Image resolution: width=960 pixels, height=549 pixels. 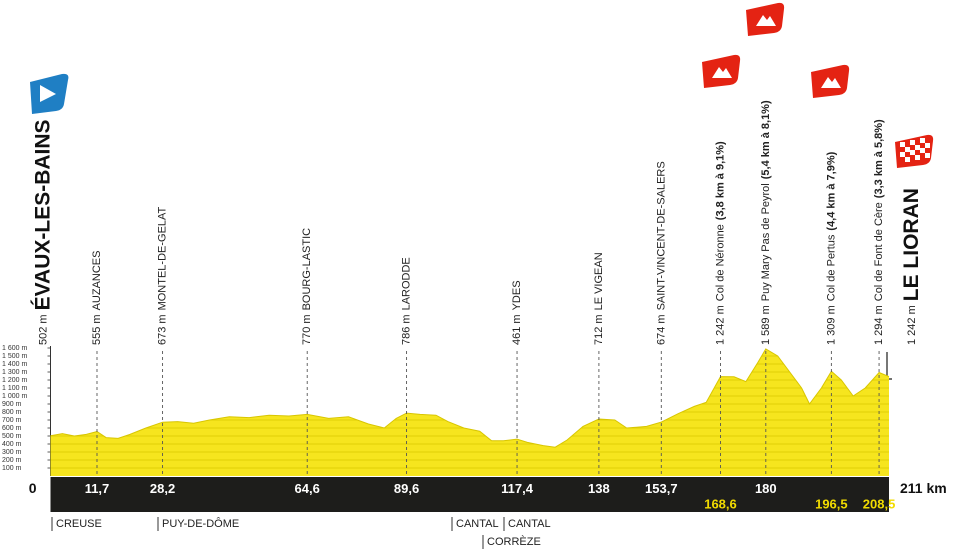 I want to click on km-label: 168,6, so click(x=720, y=503).